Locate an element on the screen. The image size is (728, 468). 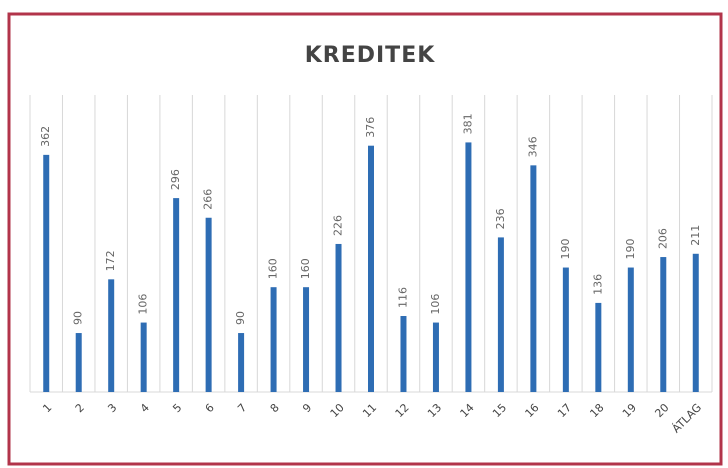
chart-title: KREDITEK is located at coordinates (370, 55).